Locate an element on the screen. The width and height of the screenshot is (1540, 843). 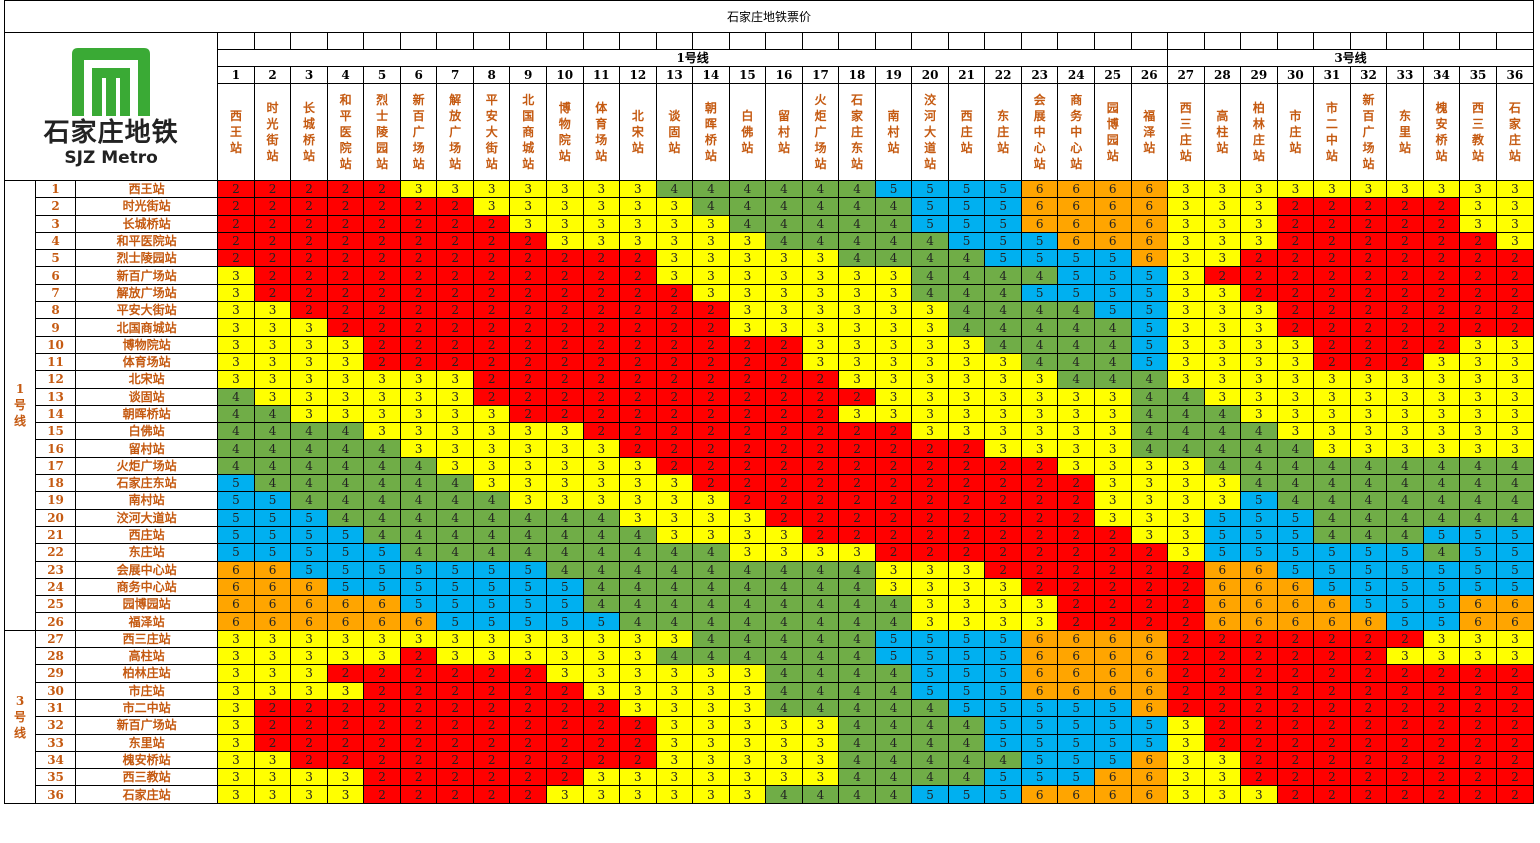
col-number: 9 is located at coordinates (528, 75).